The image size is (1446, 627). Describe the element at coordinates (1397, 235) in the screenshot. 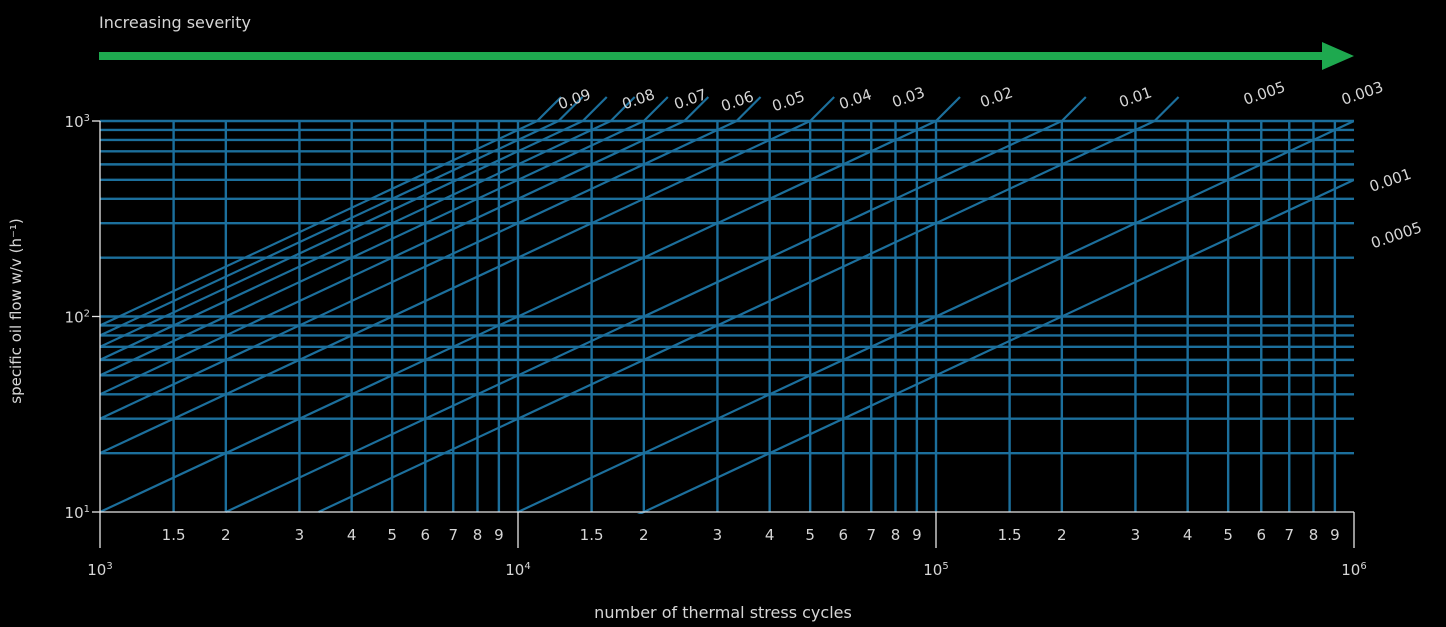

I see `series-label: 0.0005` at that location.